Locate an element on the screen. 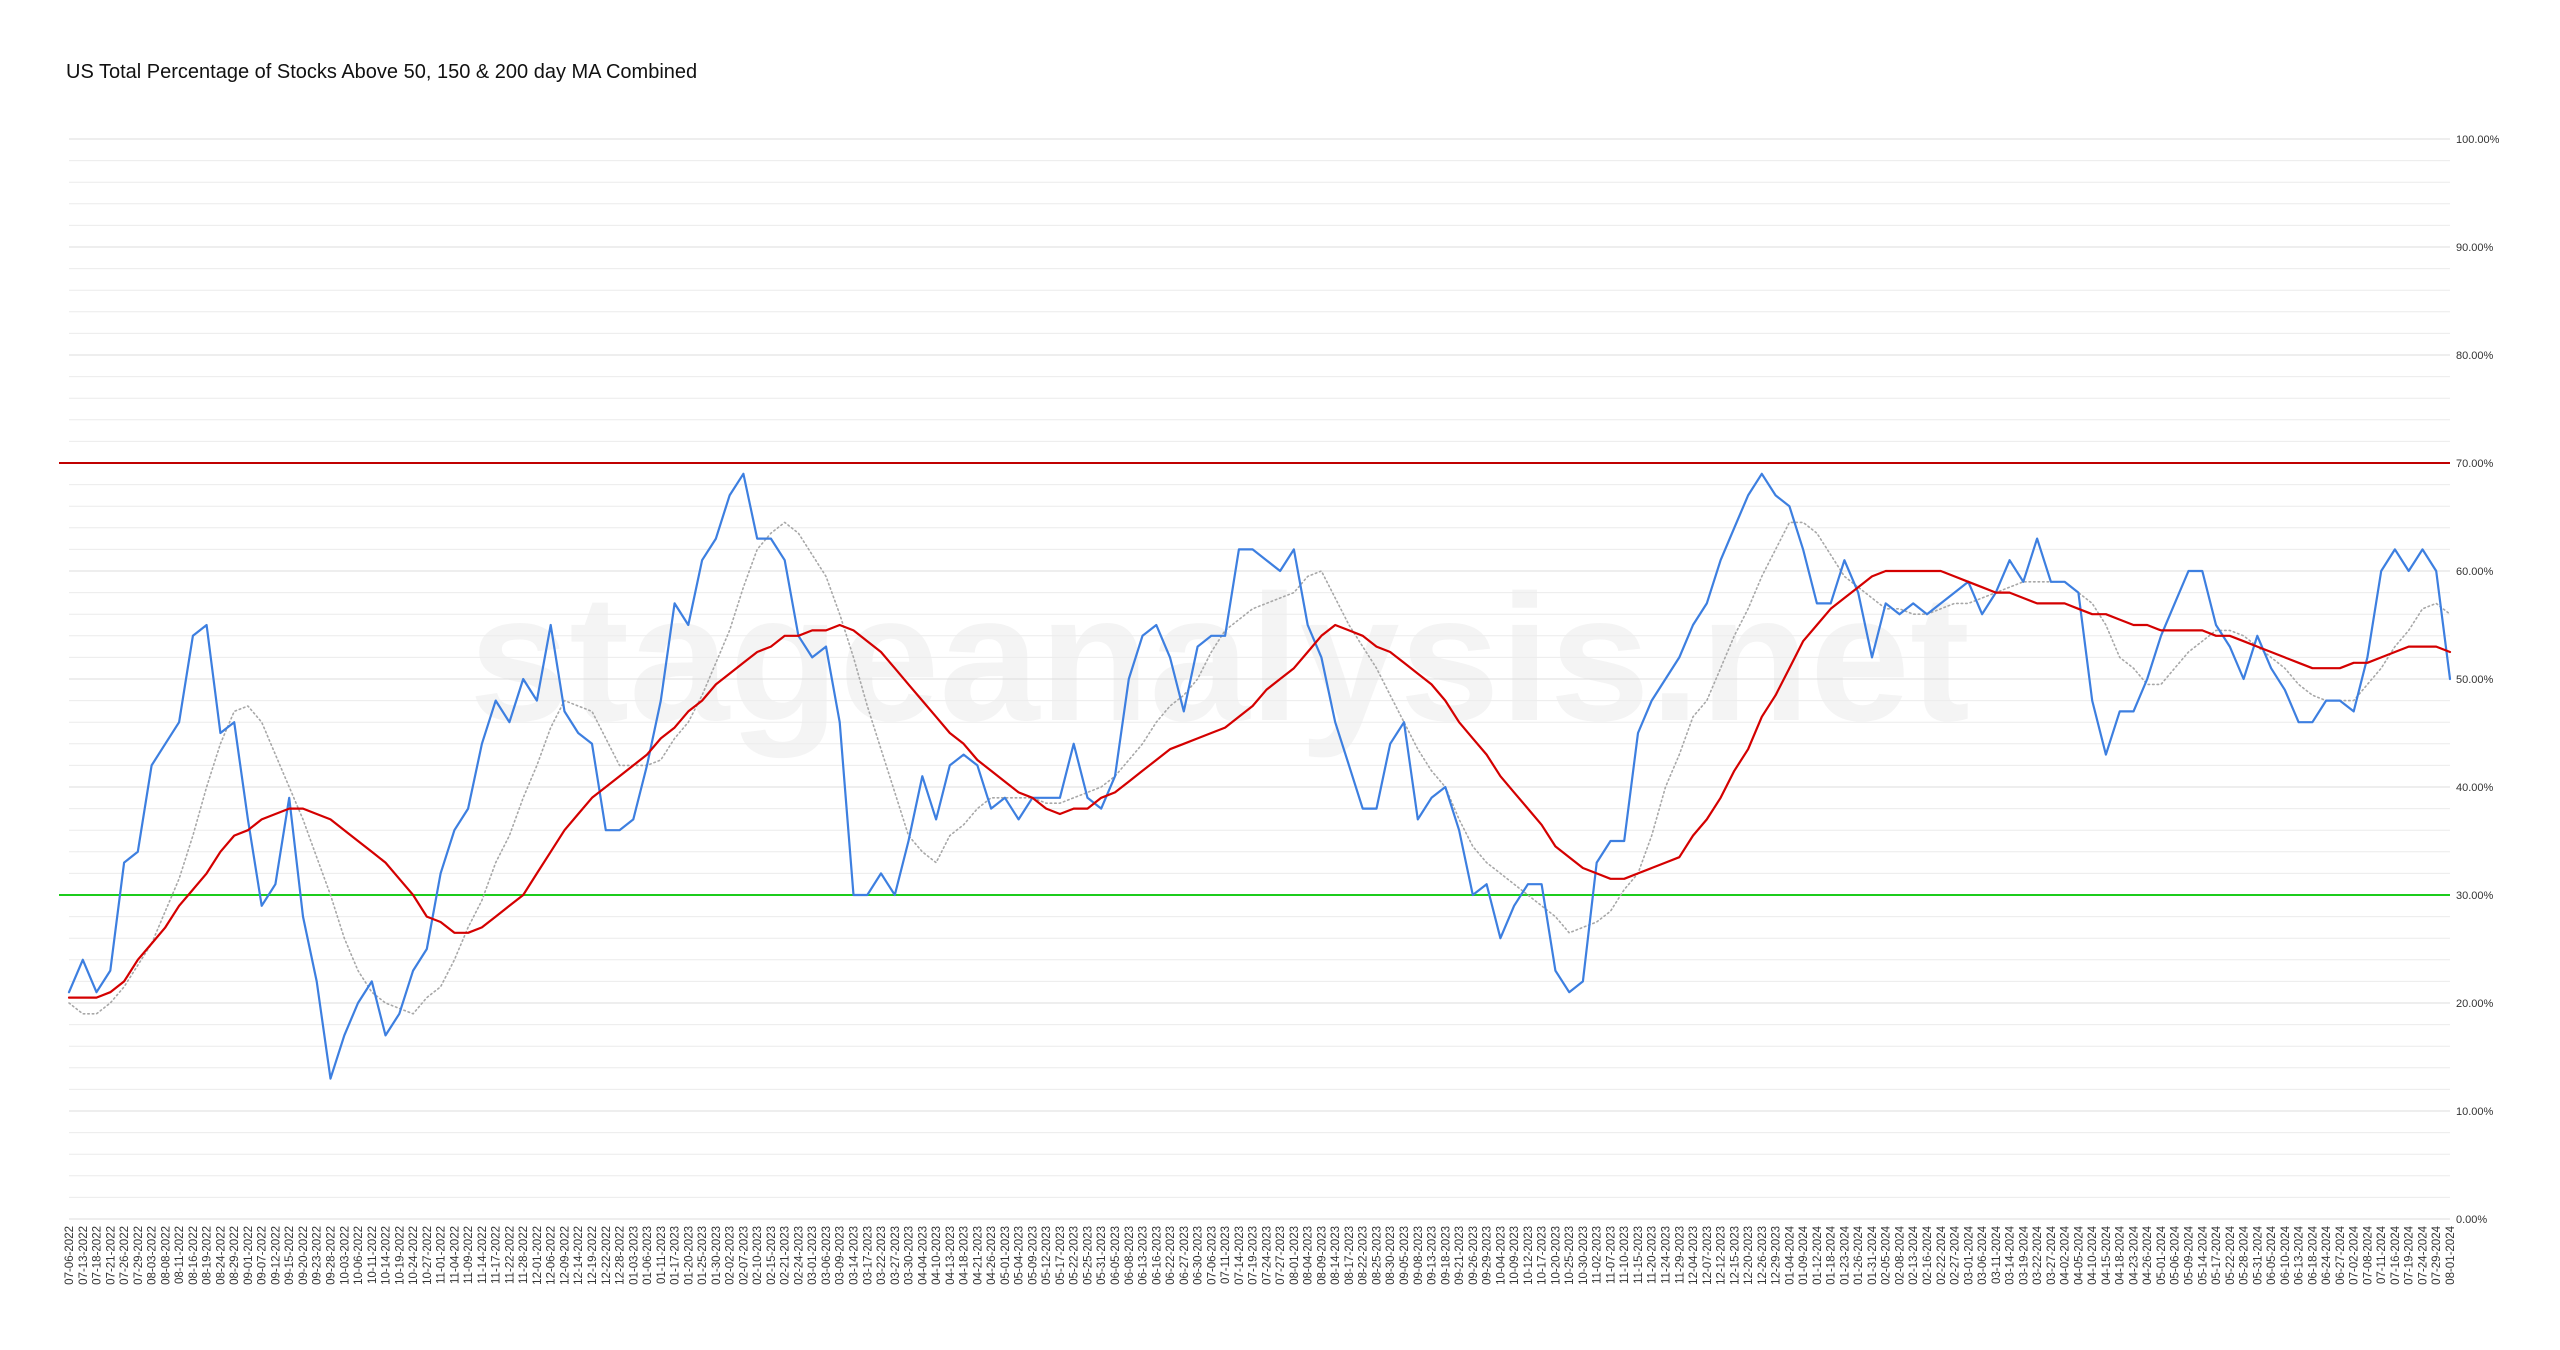  x-tick-label: 09-13-2023 is located at coordinates (1433, 1255).